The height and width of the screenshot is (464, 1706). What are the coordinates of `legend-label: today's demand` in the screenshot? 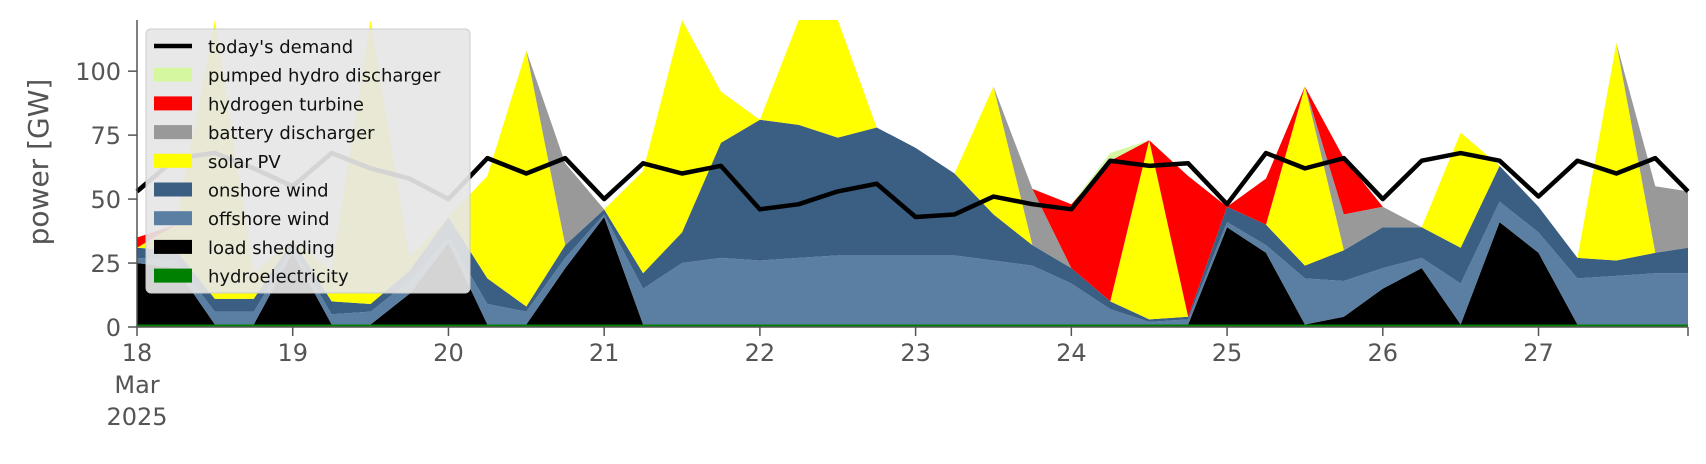 It's located at (280, 47).